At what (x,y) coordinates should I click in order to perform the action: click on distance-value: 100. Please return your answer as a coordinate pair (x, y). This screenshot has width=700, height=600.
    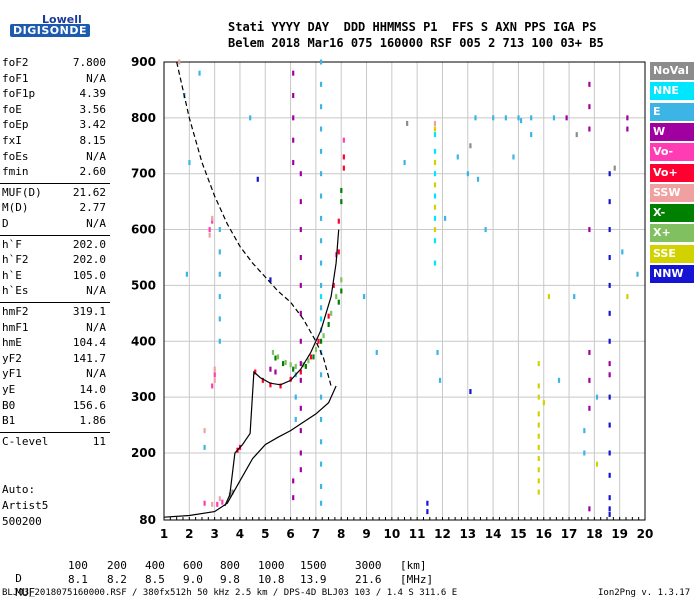
    Looking at the image, I should click on (78, 565).